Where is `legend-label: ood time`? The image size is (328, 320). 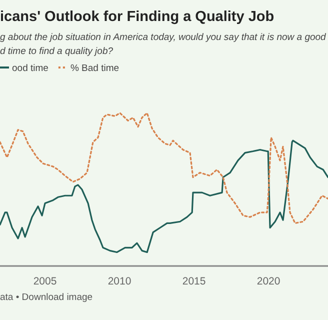
legend-label: ood time is located at coordinates (30, 68).